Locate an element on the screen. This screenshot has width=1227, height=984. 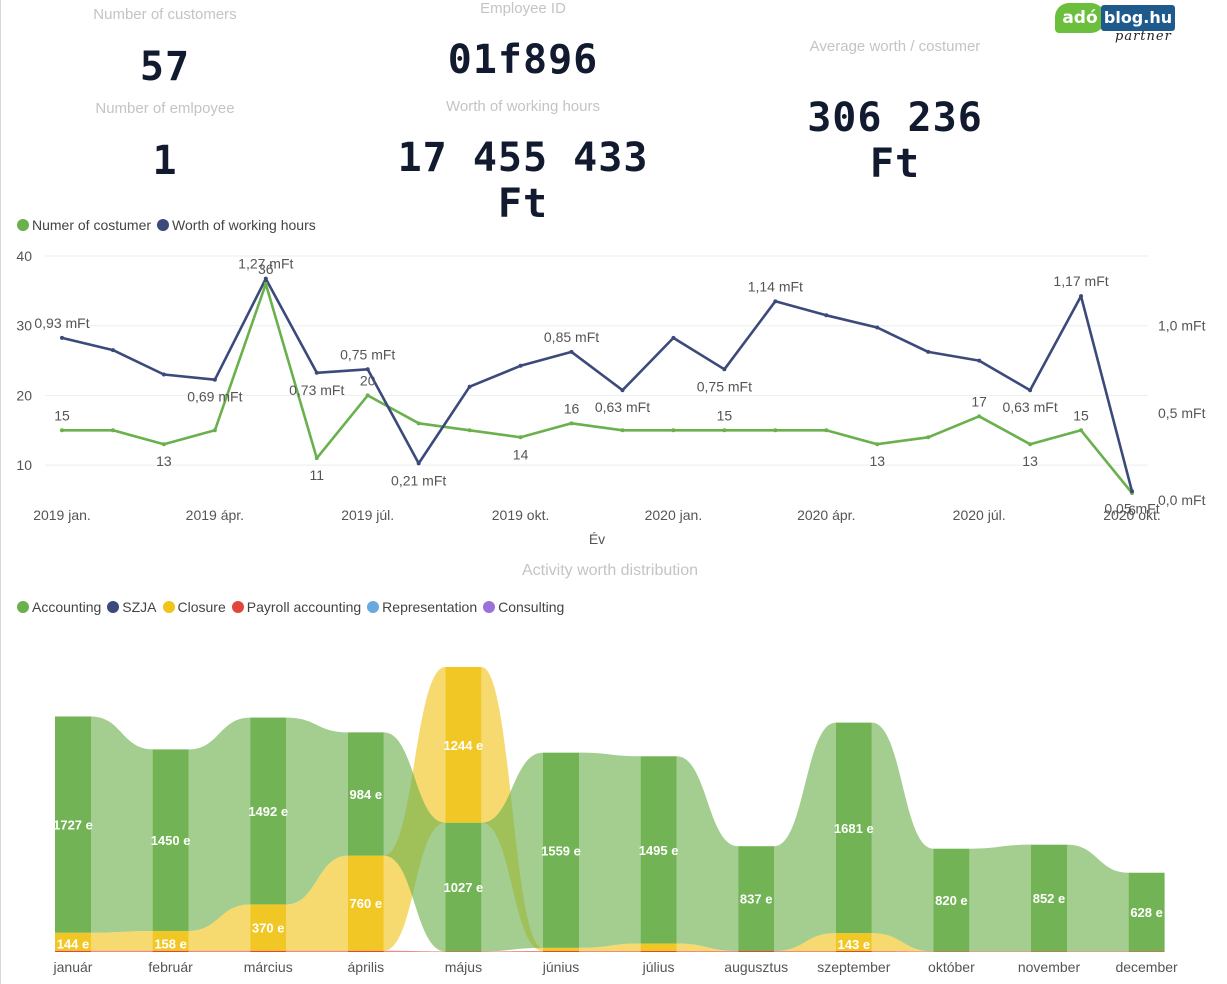
x-tick-label: 2019 júl. is located at coordinates (367, 515).